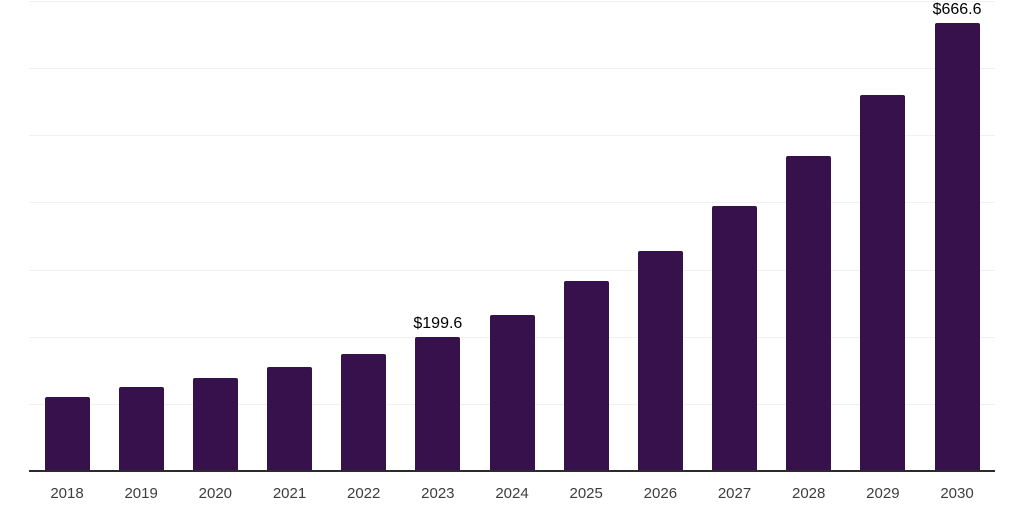 The width and height of the screenshot is (1024, 512). Describe the element at coordinates (883, 283) in the screenshot. I see `bar-2029` at that location.